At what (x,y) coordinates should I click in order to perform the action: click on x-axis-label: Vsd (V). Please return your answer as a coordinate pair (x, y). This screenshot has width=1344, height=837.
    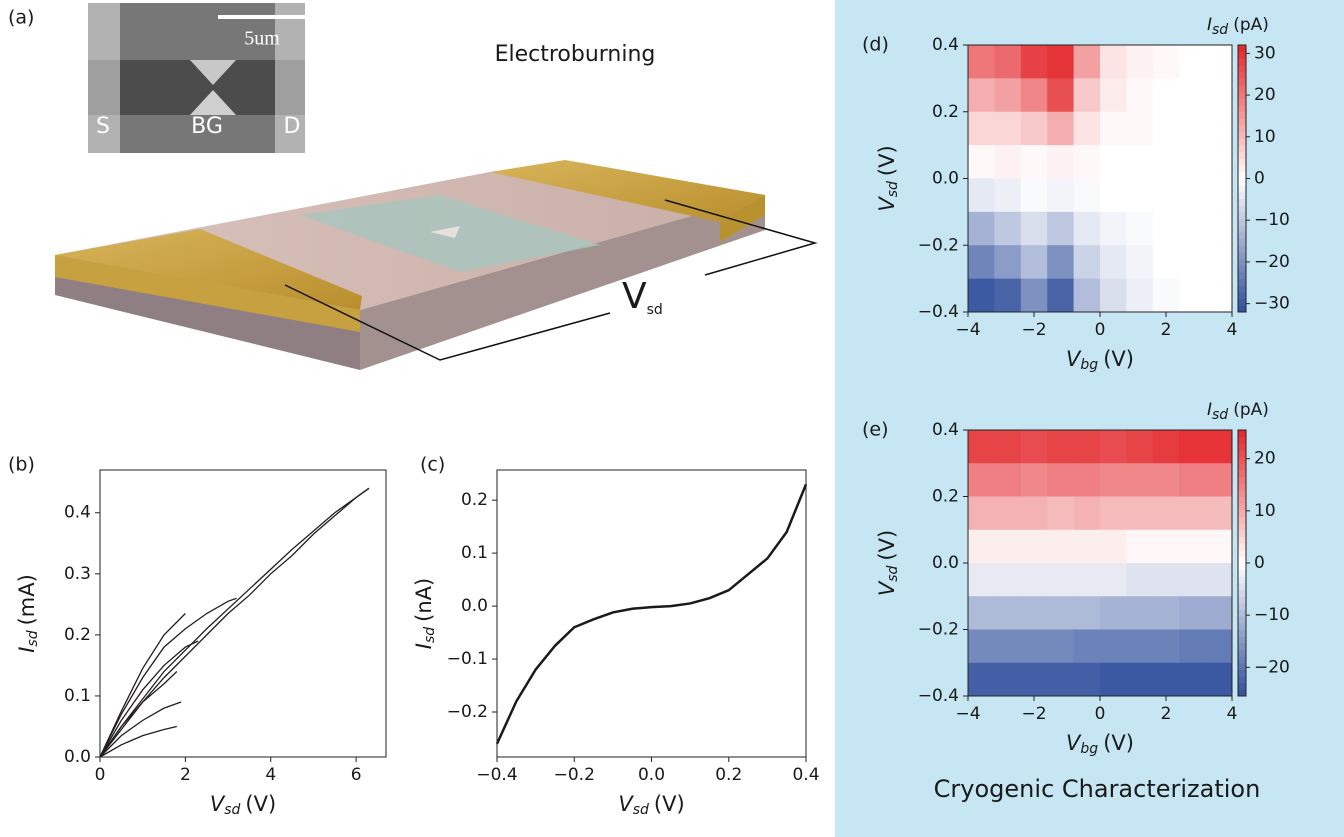
    Looking at the image, I should click on (243, 805).